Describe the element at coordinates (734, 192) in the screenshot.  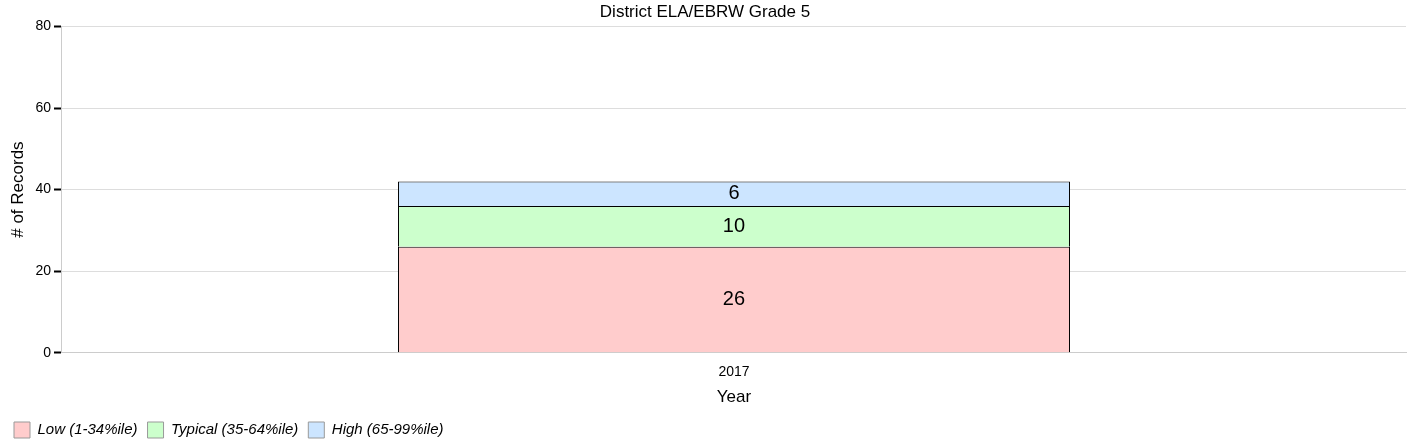
I see `data-label: 6` at that location.